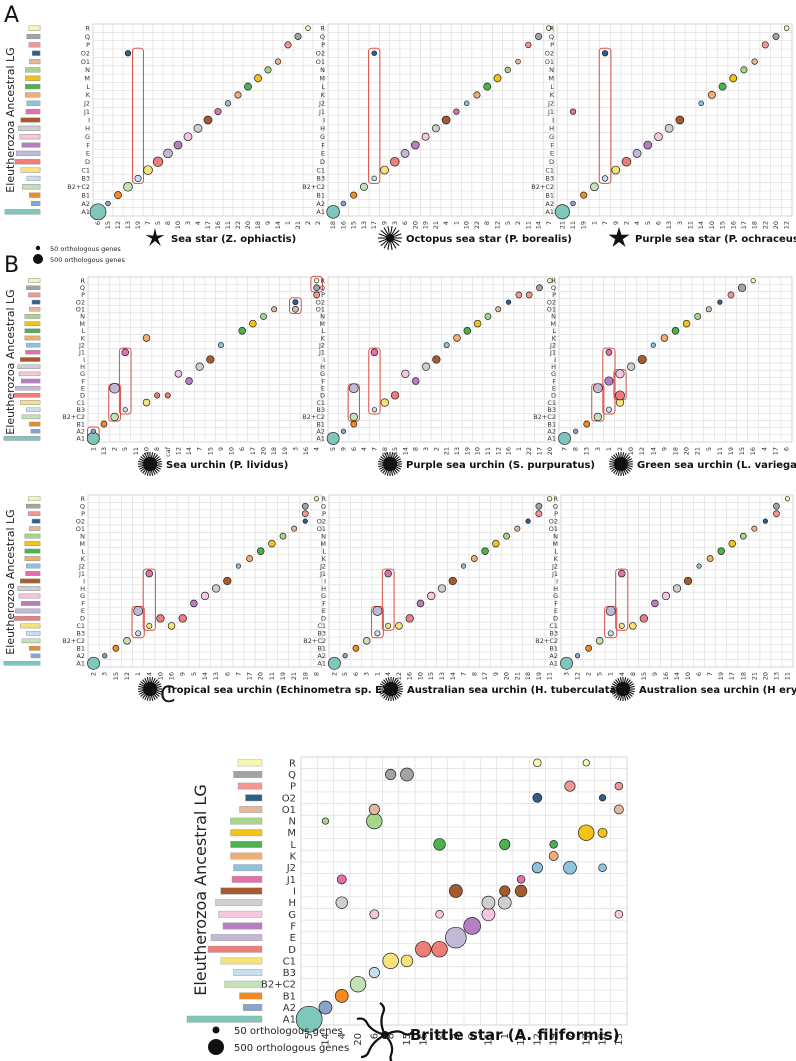 This screenshot has height=1061, width=796. I want to click on x-tick-label: 11, so click(550, 676).